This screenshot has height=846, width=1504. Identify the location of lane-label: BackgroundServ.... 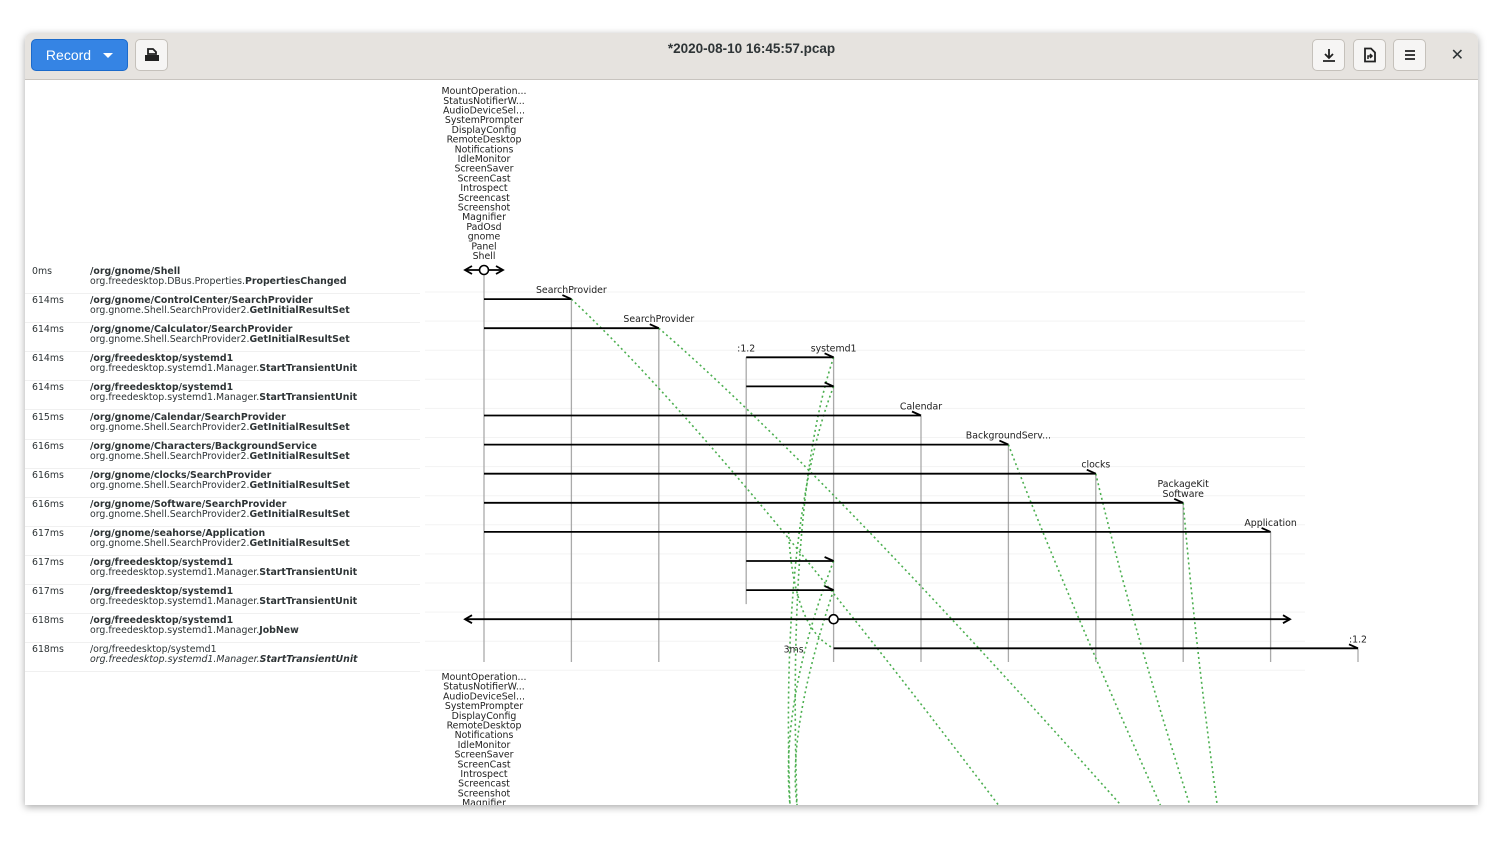
(1008, 436).